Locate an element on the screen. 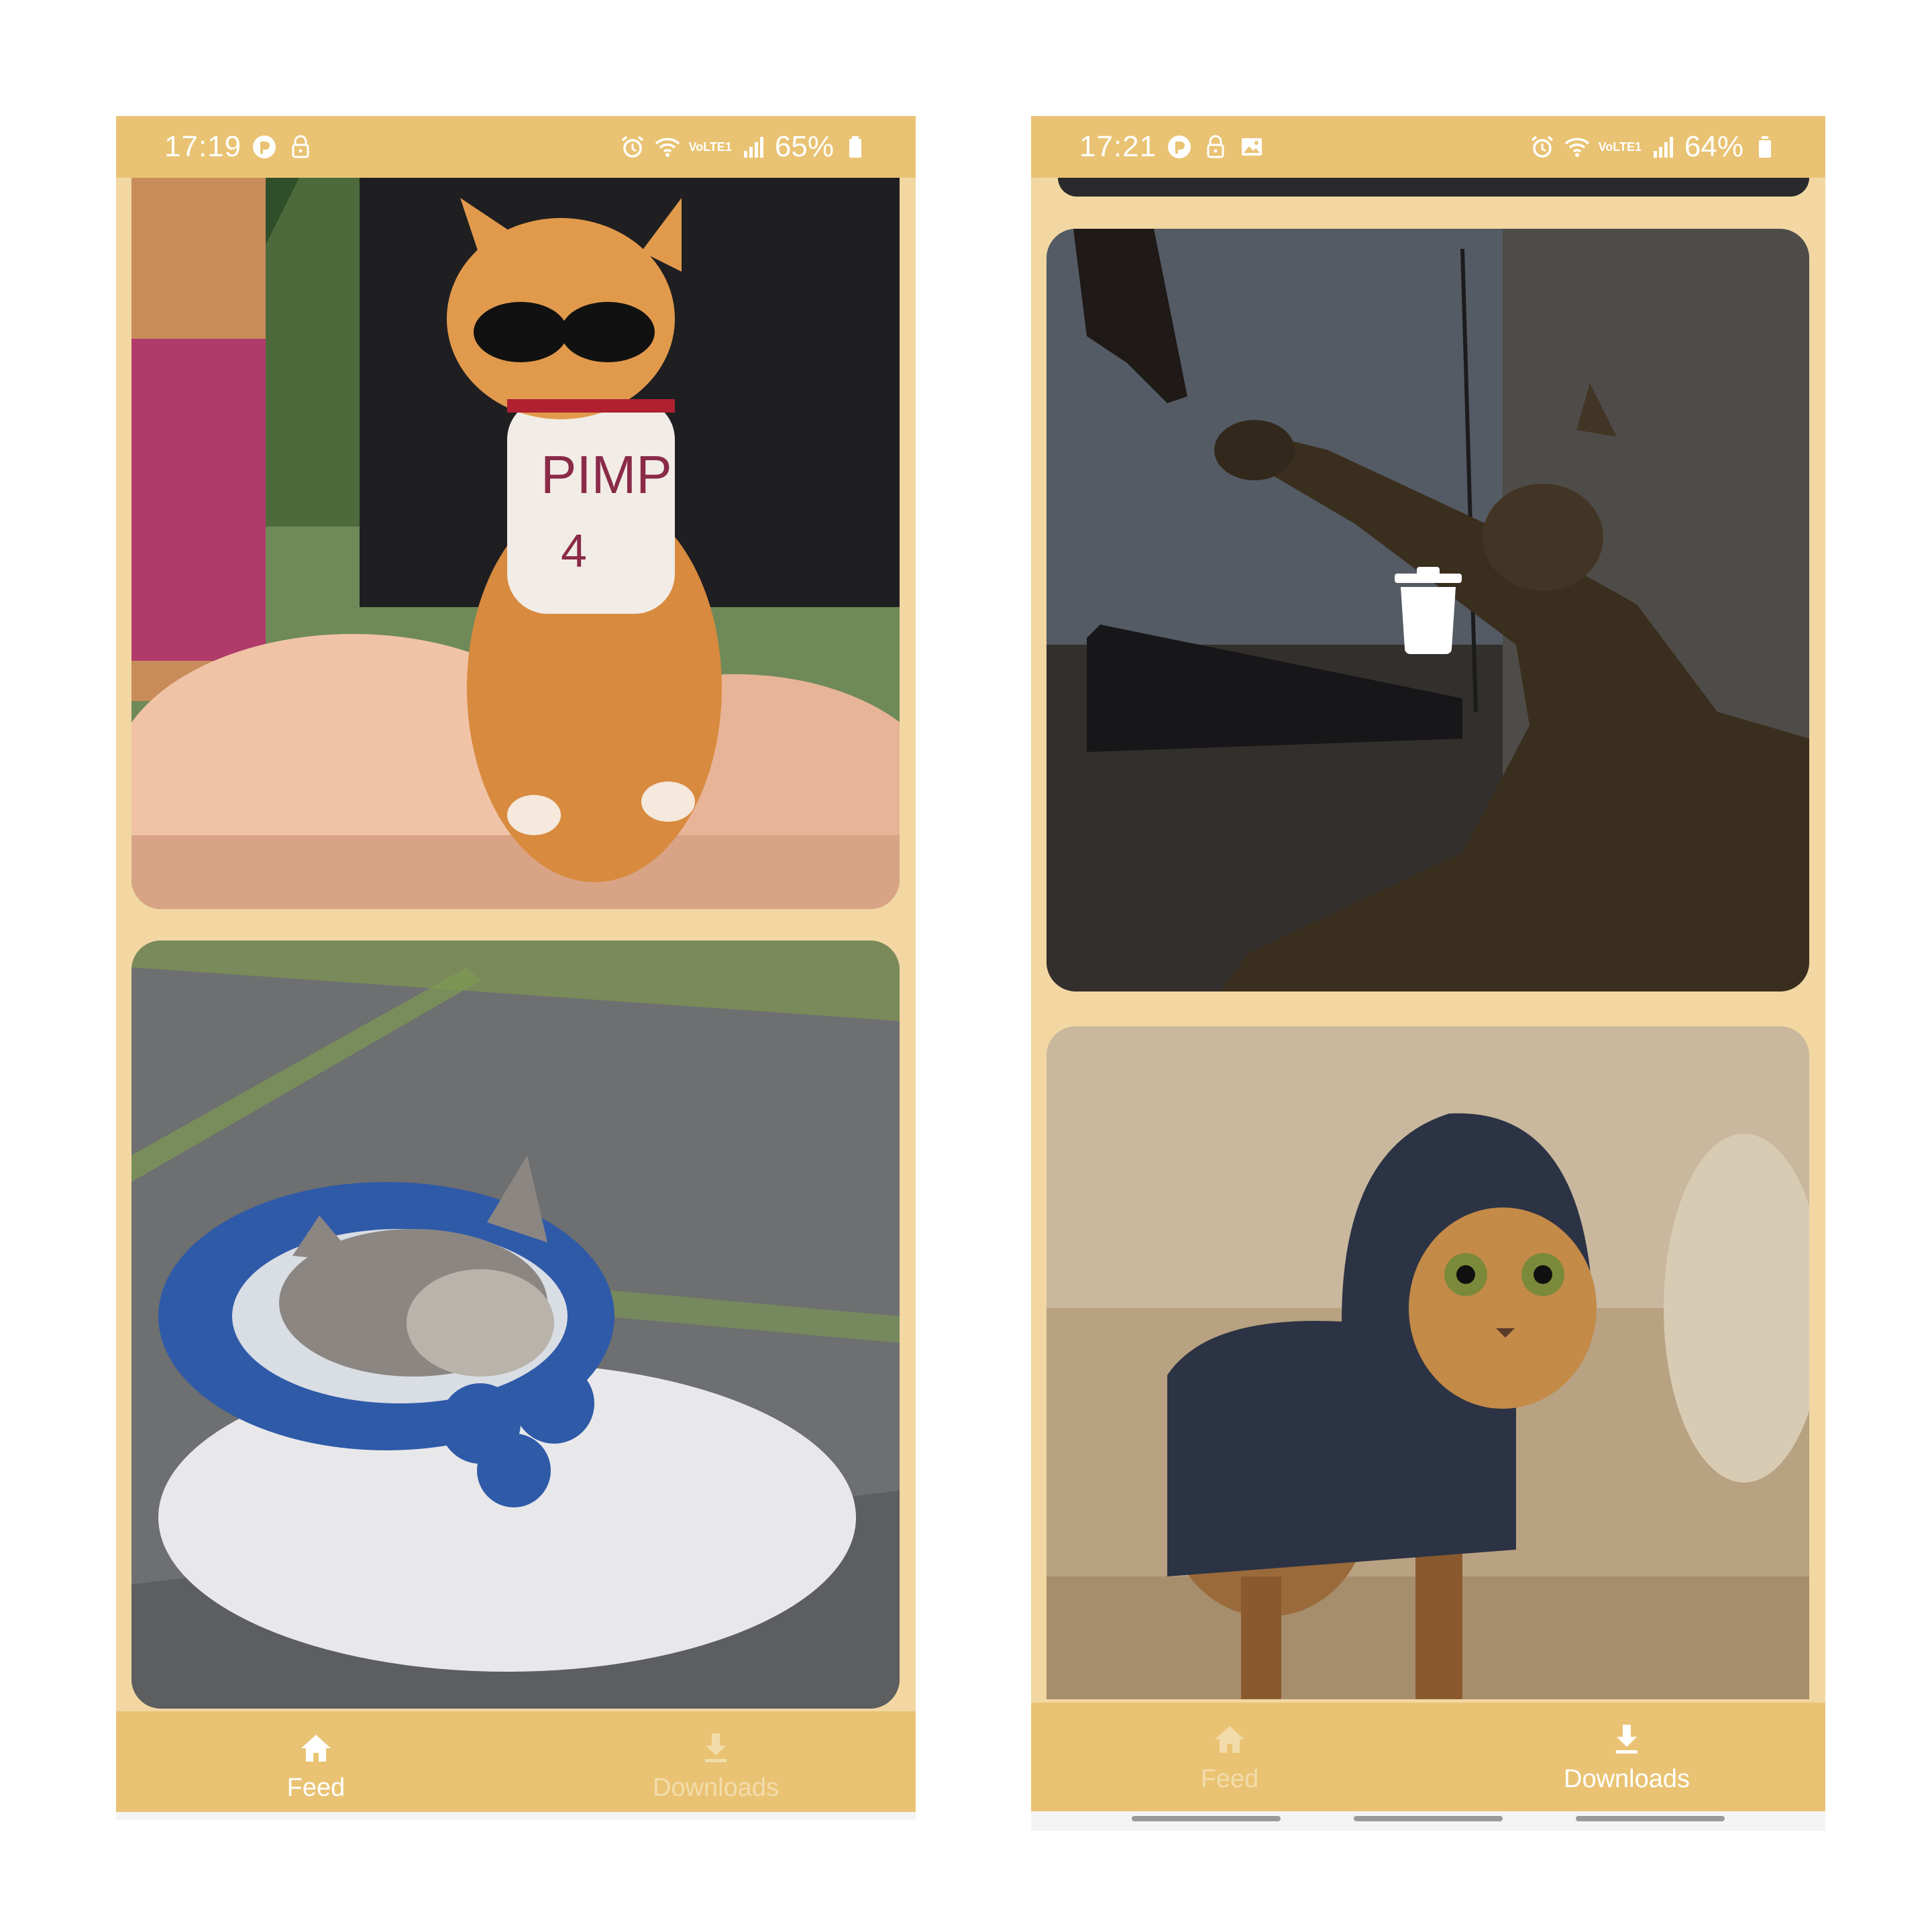 The width and height of the screenshot is (1932, 1932). download-card-partial is located at coordinates (1433, 187).